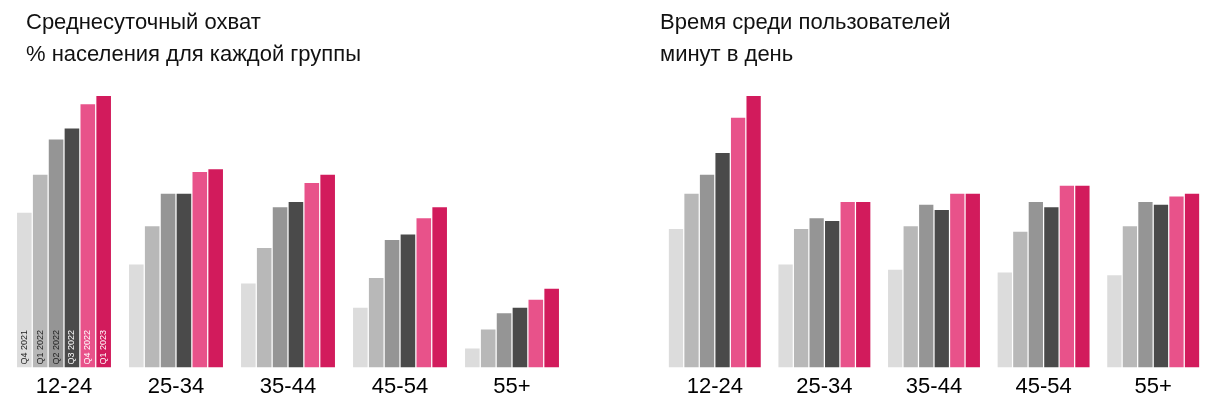  I want to click on chart-subtitle: % населения для каждой группы, so click(194, 54).